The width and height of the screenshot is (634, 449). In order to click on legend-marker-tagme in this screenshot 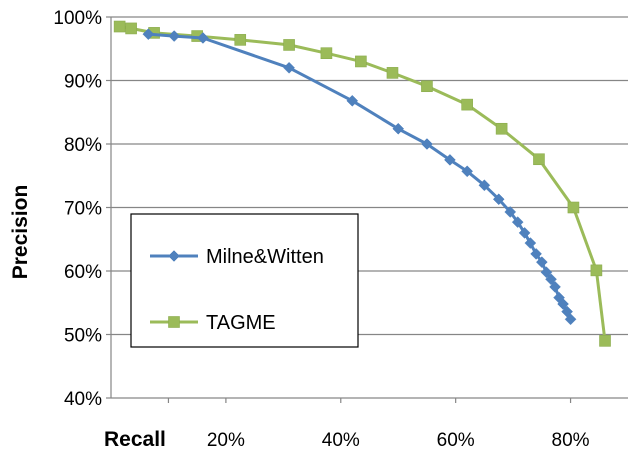, I will do `click(174, 322)`.